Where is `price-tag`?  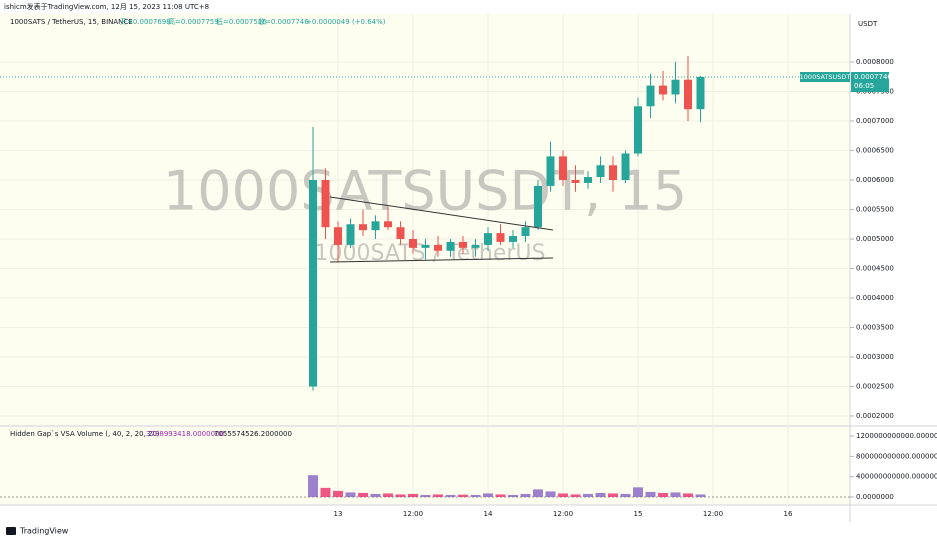
price-tag is located at coordinates (870, 82).